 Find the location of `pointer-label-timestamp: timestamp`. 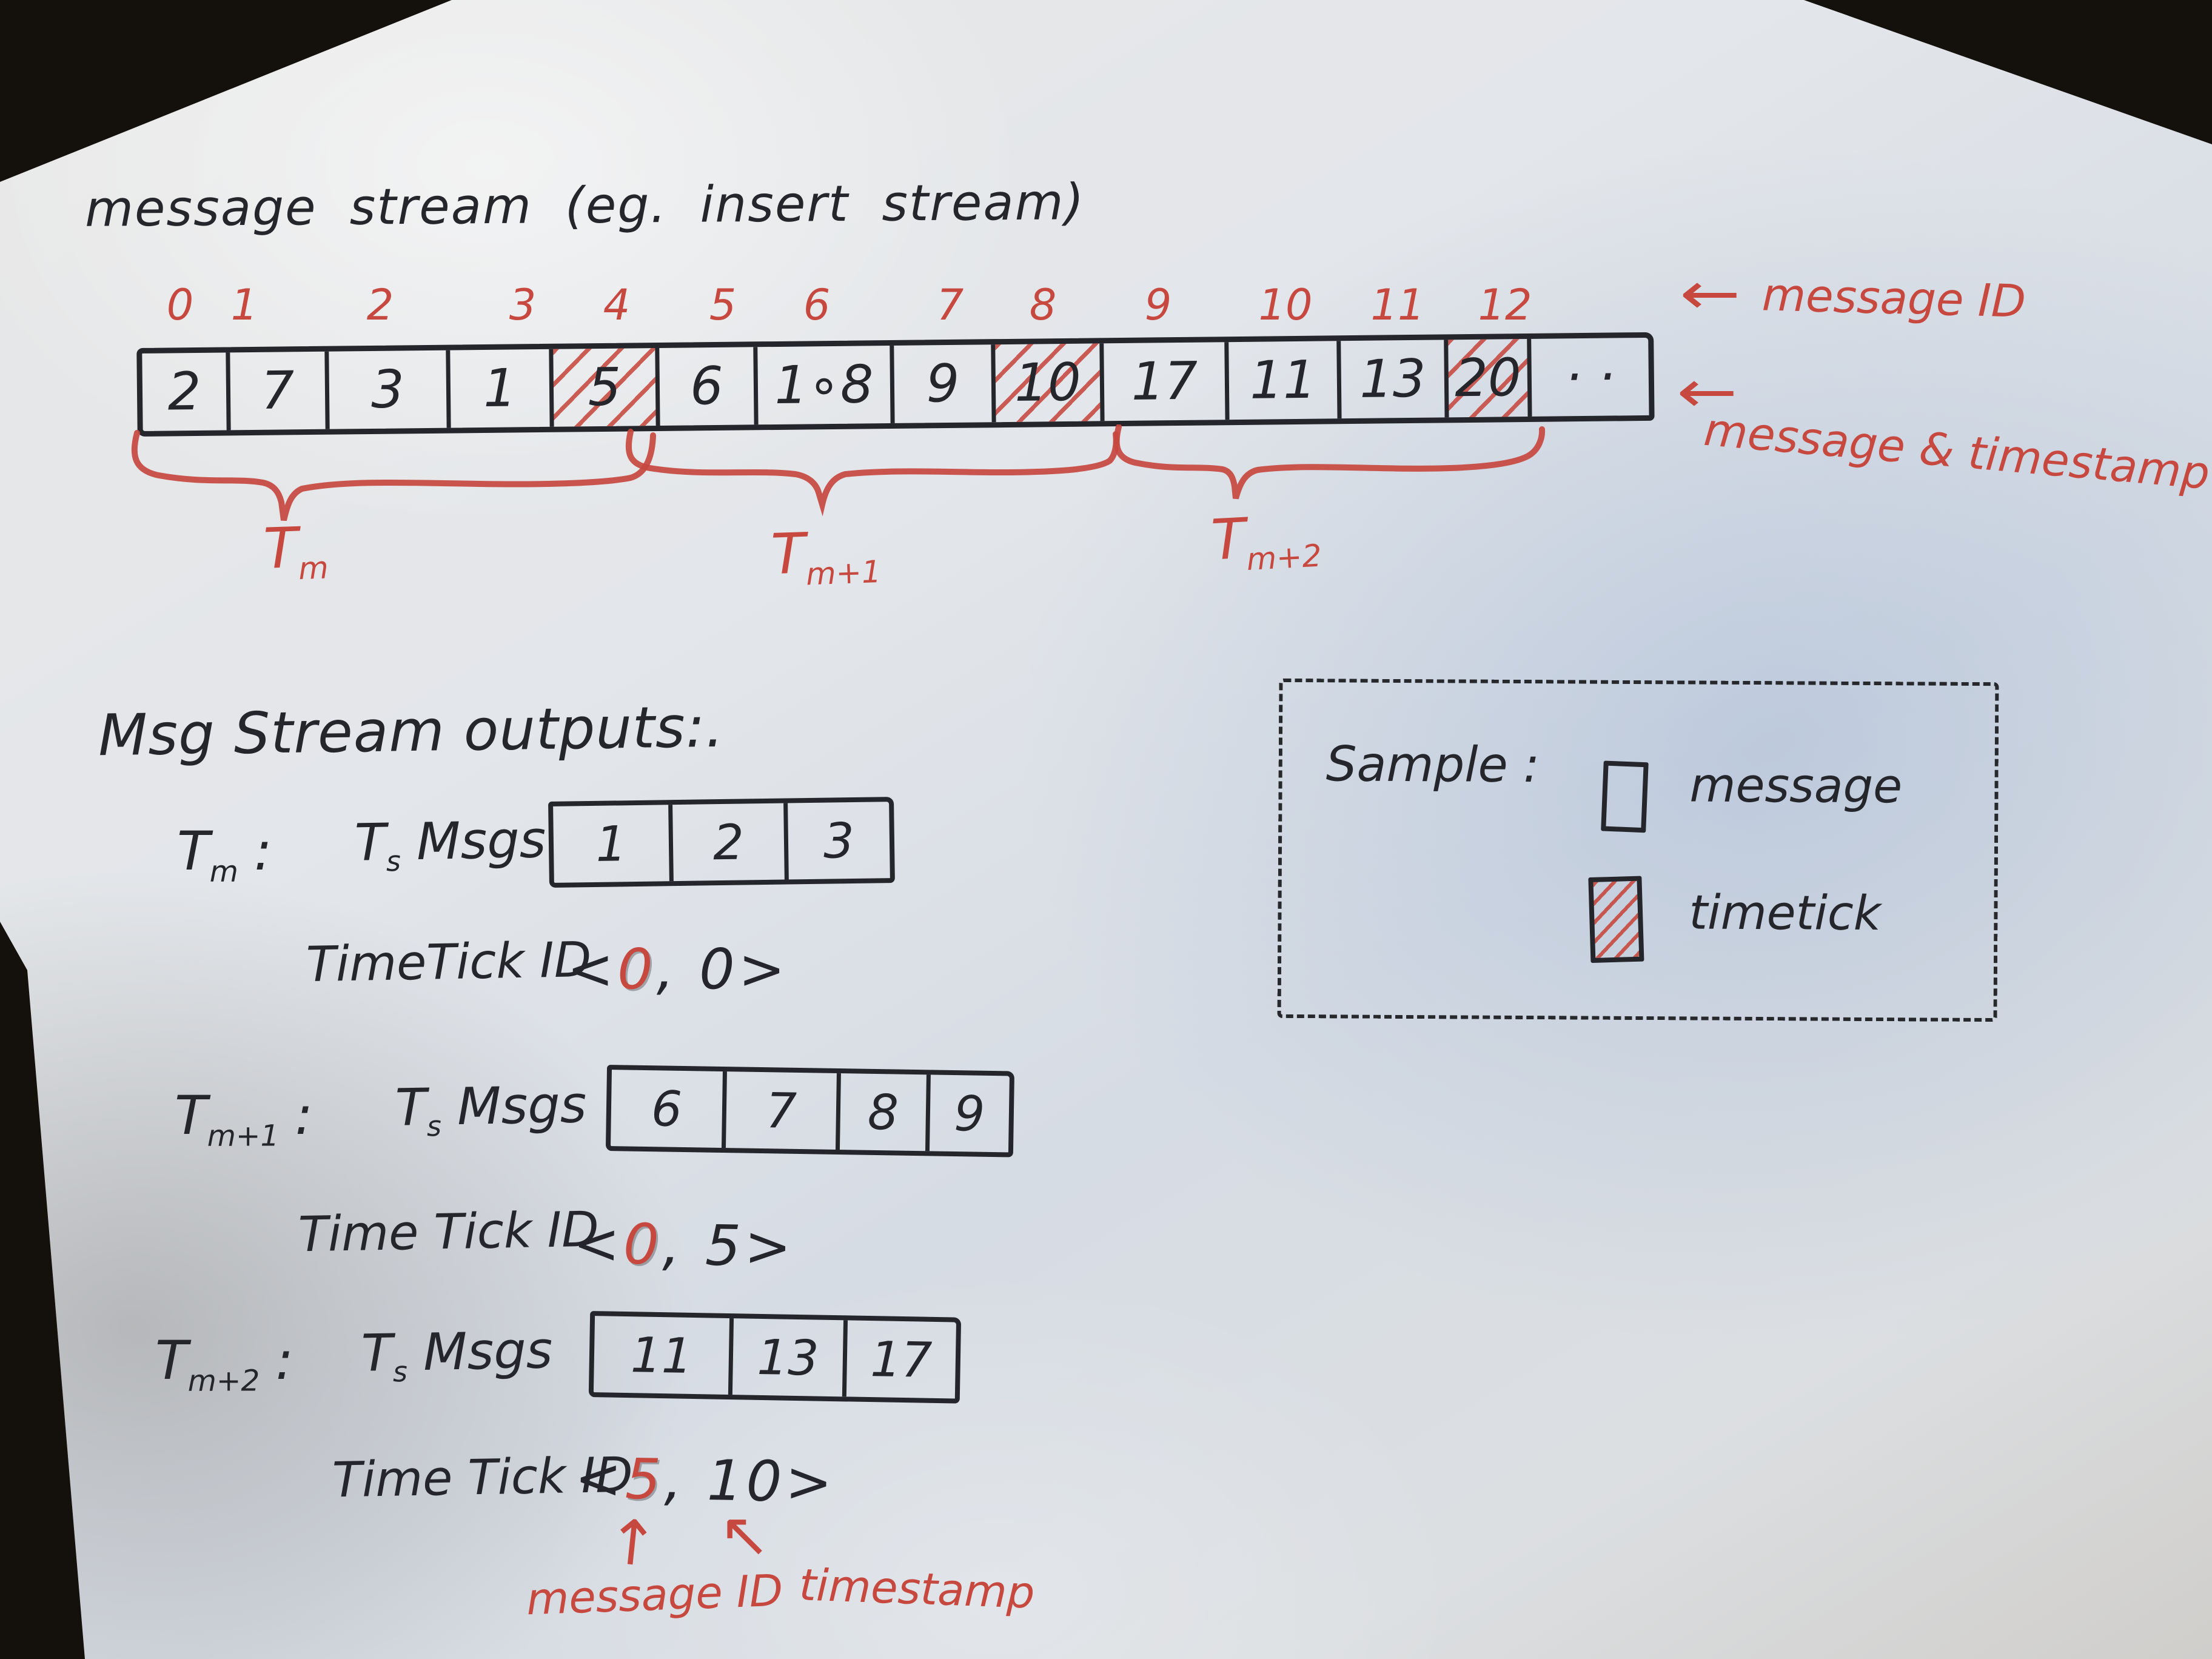

pointer-label-timestamp: timestamp is located at coordinates (917, 1588).